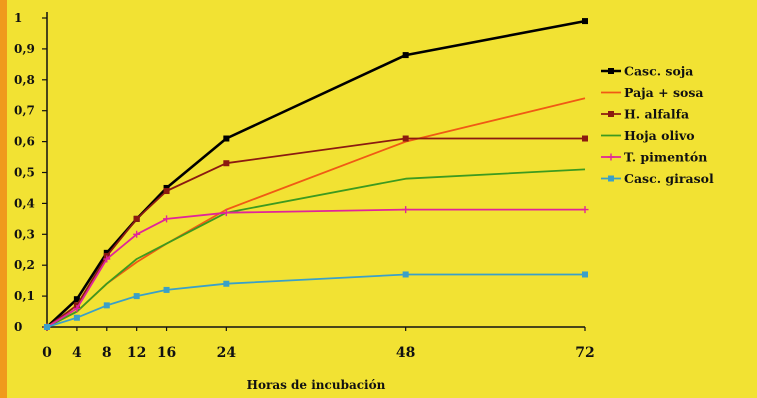 The image size is (757, 398). Describe the element at coordinates (227, 353) in the screenshot. I see `x-tick-label: 24` at that location.